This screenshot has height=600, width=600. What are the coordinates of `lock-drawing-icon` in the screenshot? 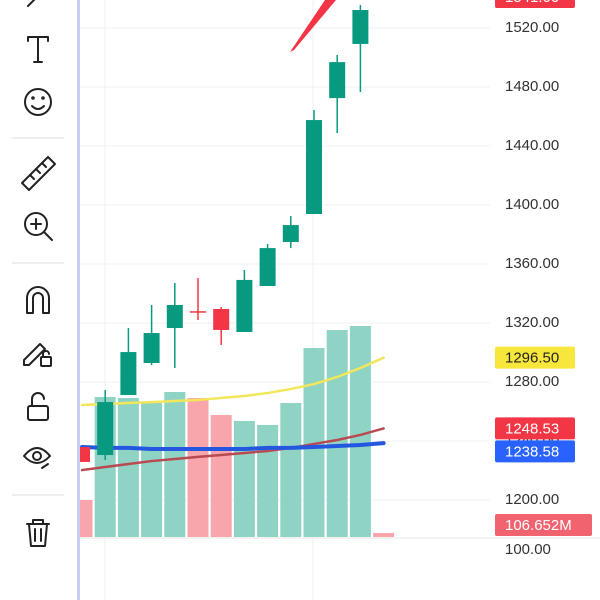 It's located at (37, 355).